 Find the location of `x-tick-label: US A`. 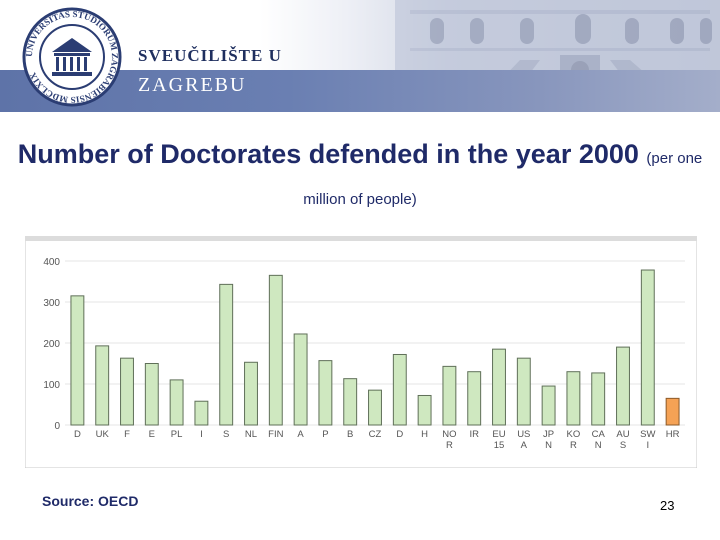

x-tick-label: US A is located at coordinates (523, 440).